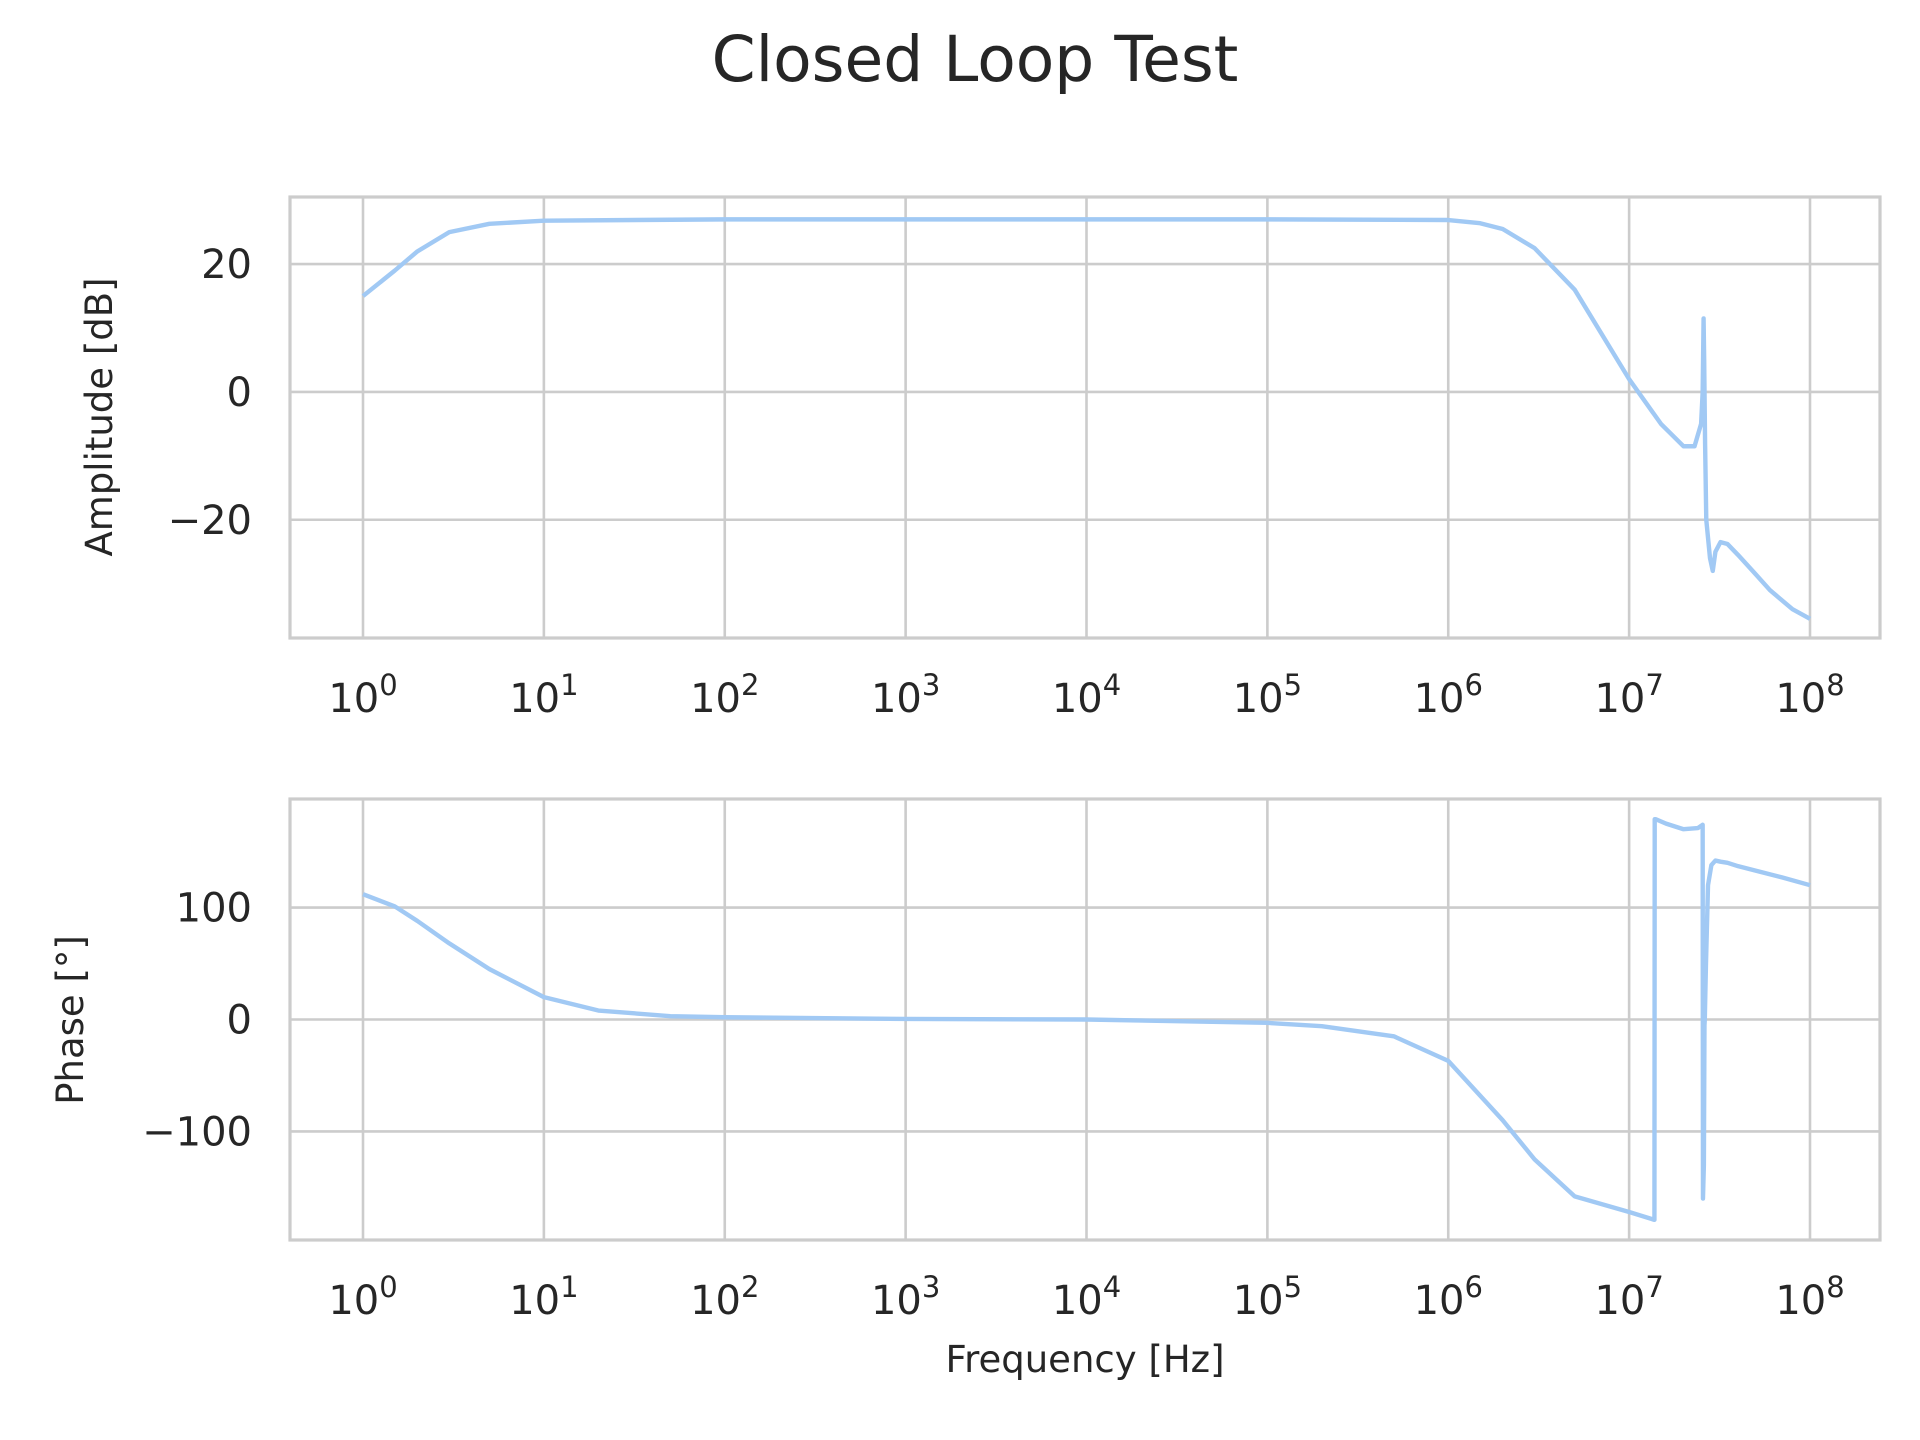  Describe the element at coordinates (543, 695) in the screenshot. I see `amplitude-x-tick-label: 10¹` at that location.